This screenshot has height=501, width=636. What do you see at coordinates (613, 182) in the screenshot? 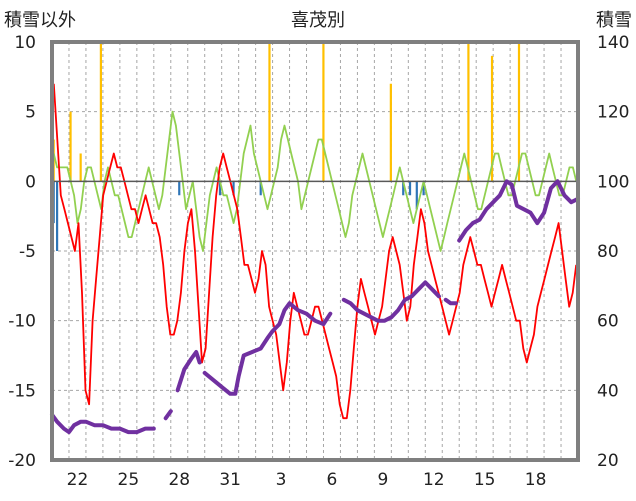
I see `y-right-tick-label: 100` at bounding box center [613, 182].